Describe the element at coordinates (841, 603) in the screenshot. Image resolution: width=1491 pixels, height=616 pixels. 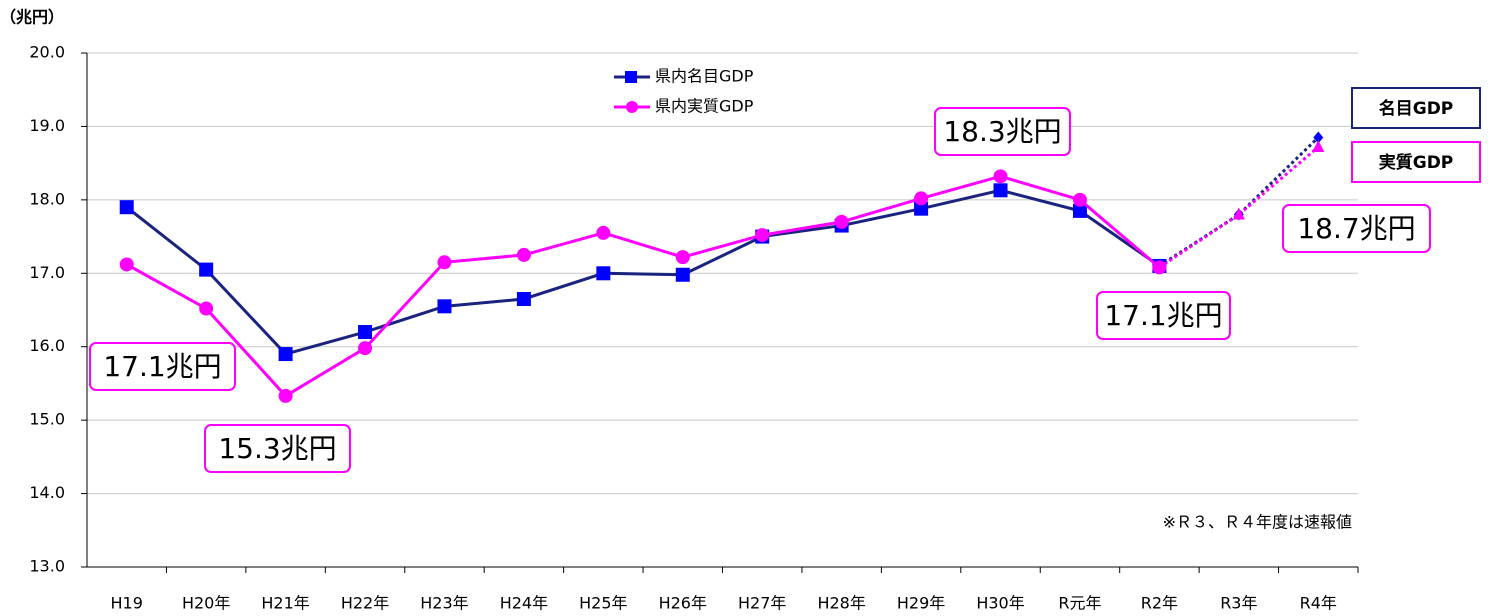
I see `x-tick-label: H28年` at that location.